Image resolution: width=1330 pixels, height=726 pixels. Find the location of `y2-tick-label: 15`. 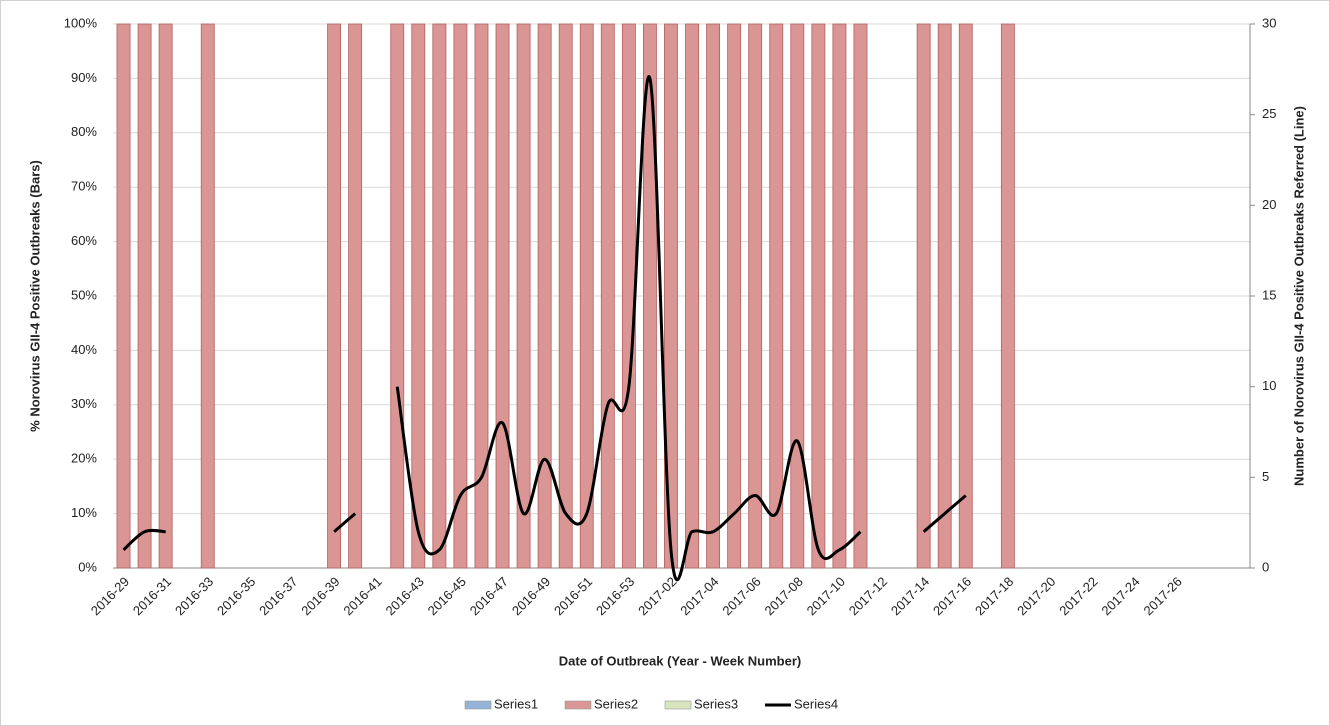

y2-tick-label: 15 is located at coordinates (1269, 294).